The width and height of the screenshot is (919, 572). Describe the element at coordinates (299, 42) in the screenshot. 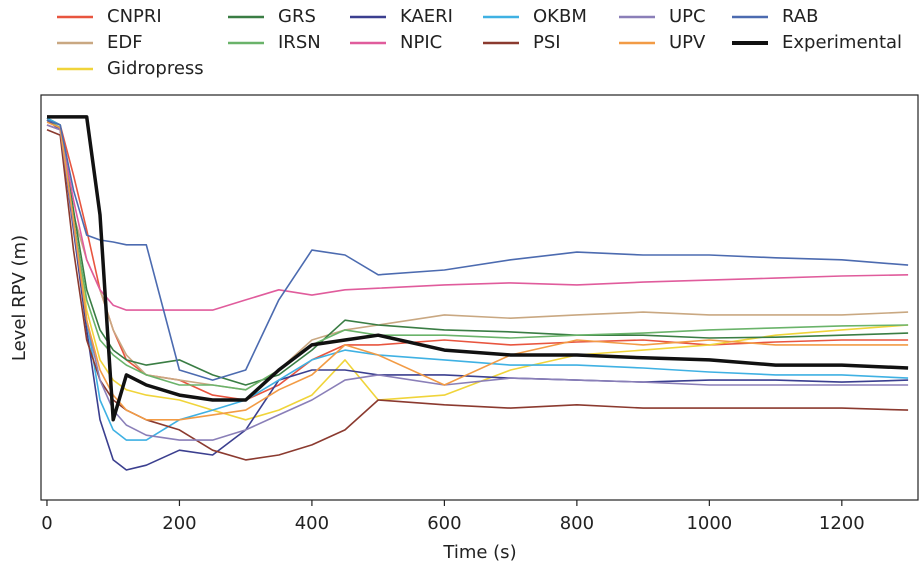

I see `legend-label: IRSN` at that location.